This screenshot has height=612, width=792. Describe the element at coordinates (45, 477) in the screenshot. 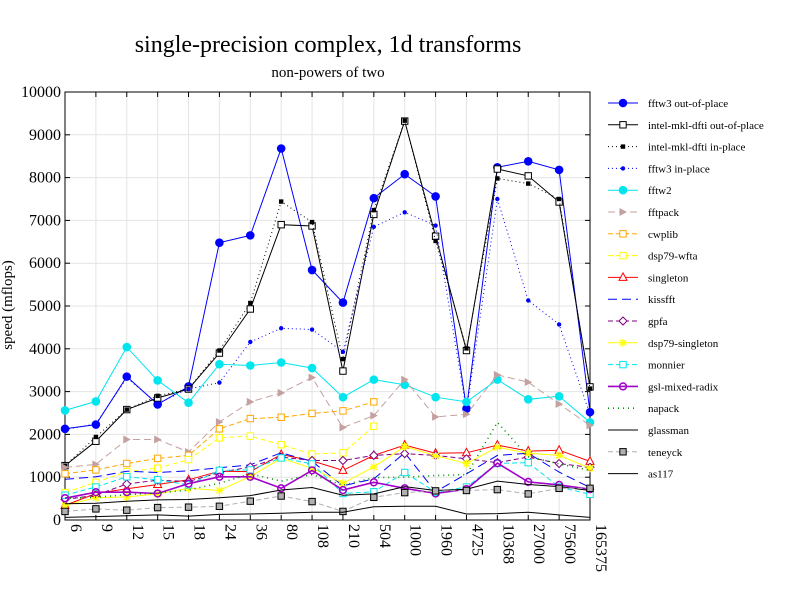

I see `y-tick-label: 1000` at that location.